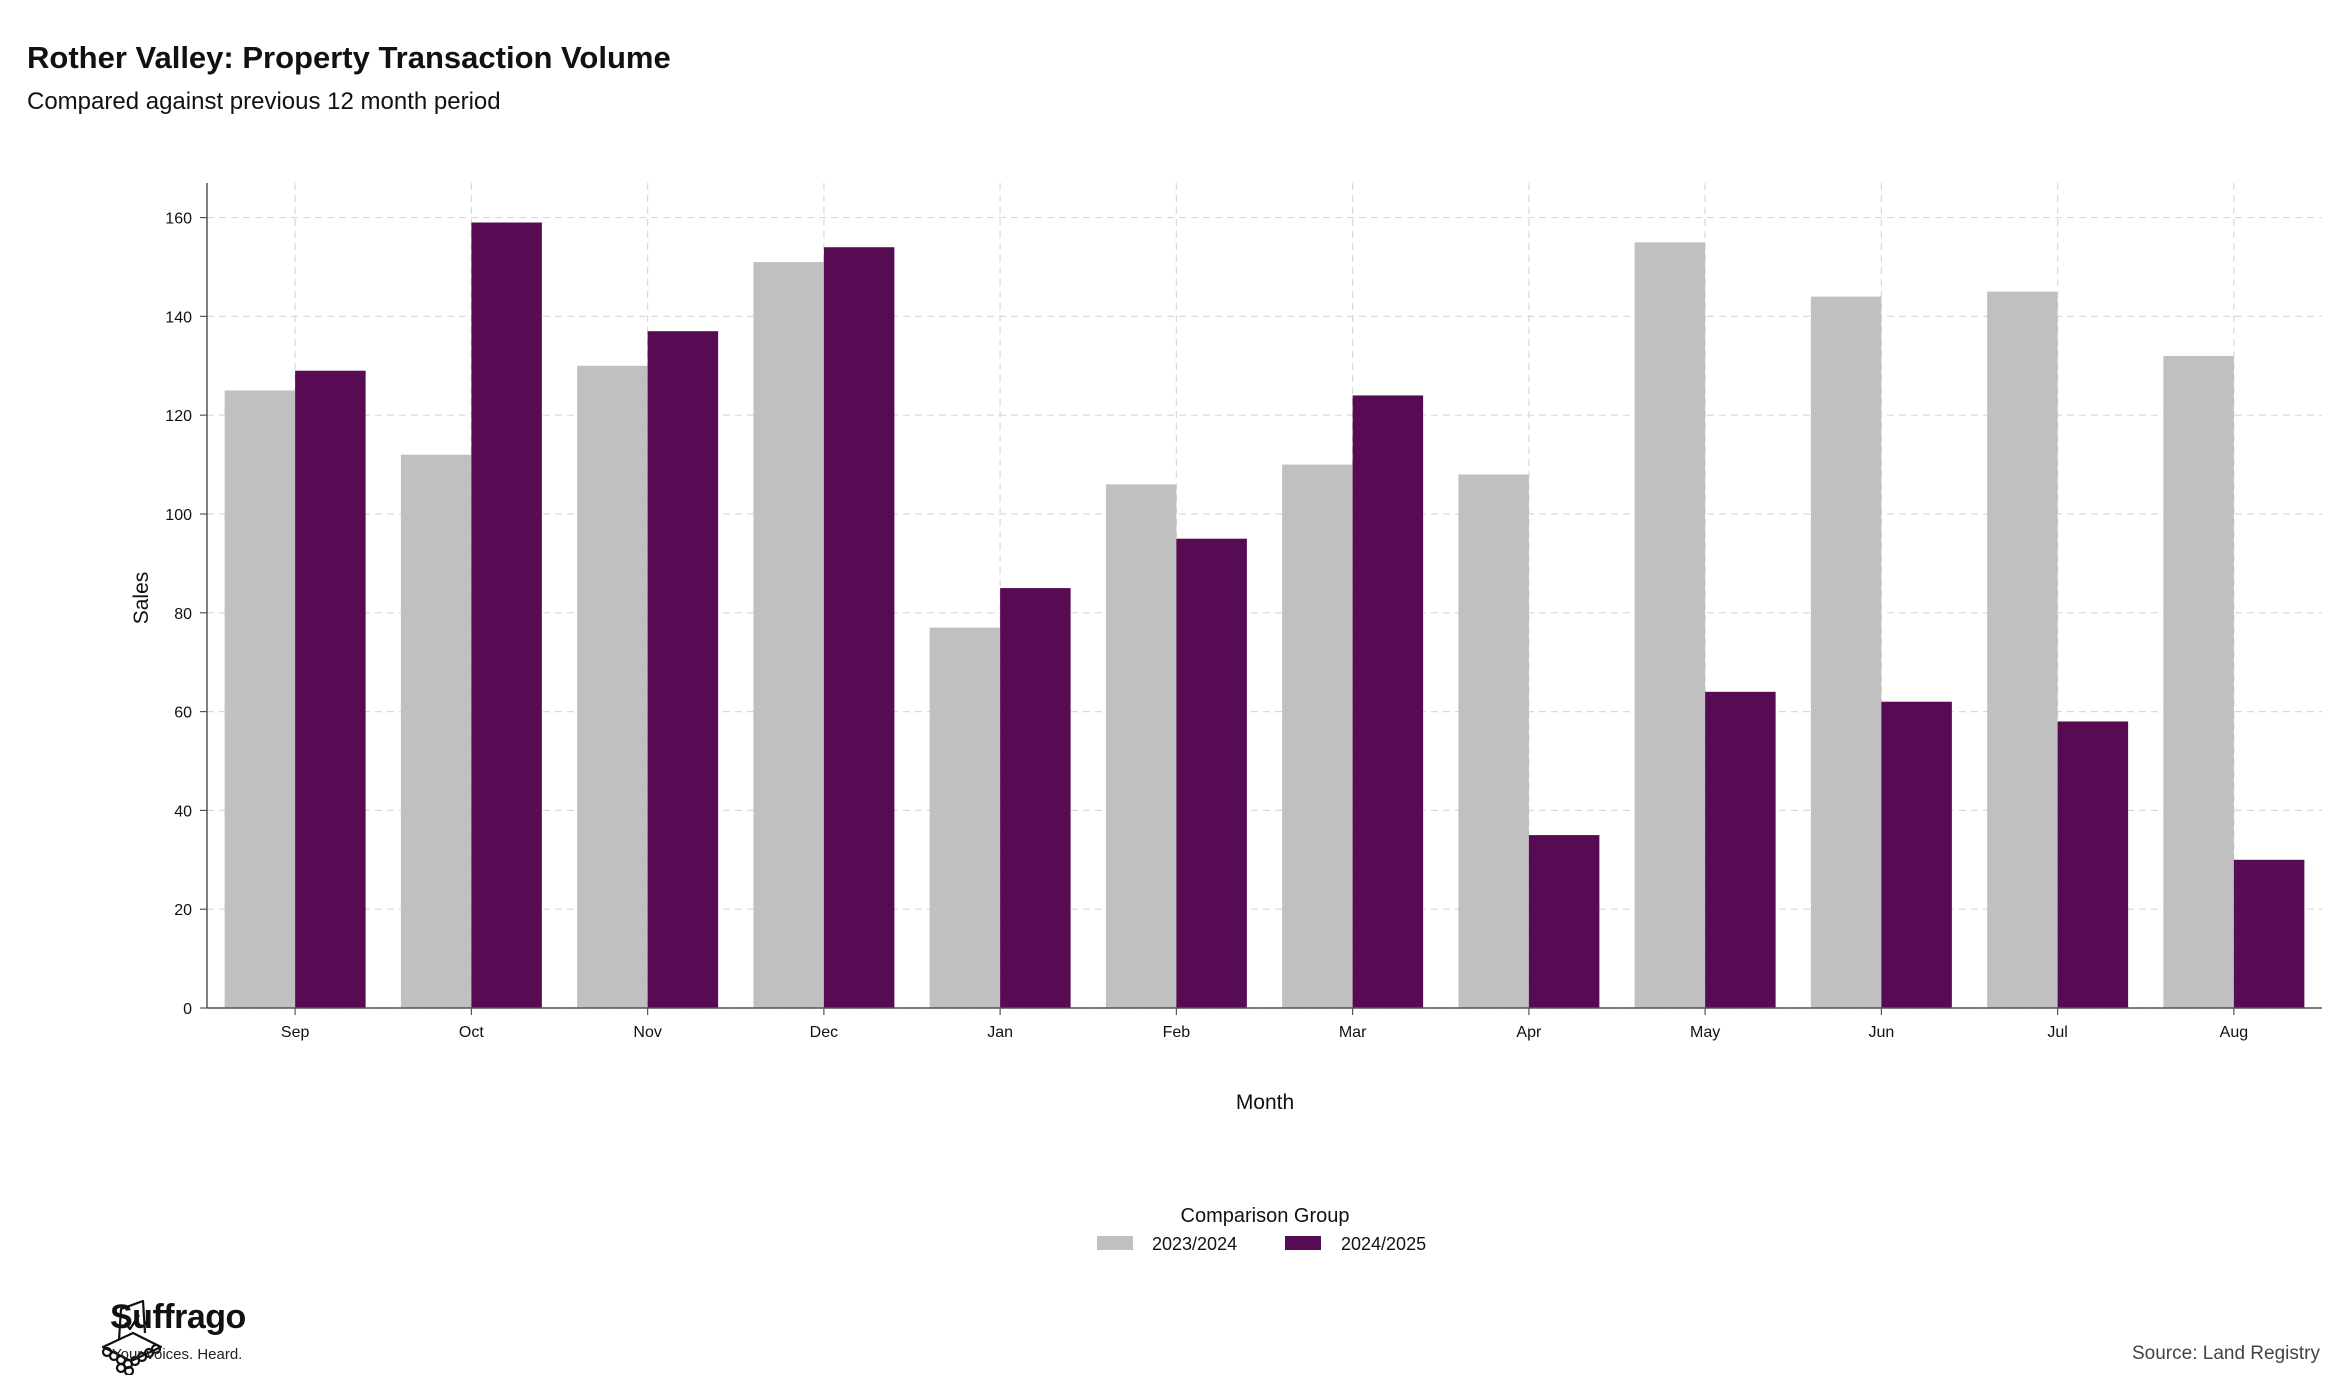  I want to click on xtick-label-nov: Nov, so click(647, 1032).